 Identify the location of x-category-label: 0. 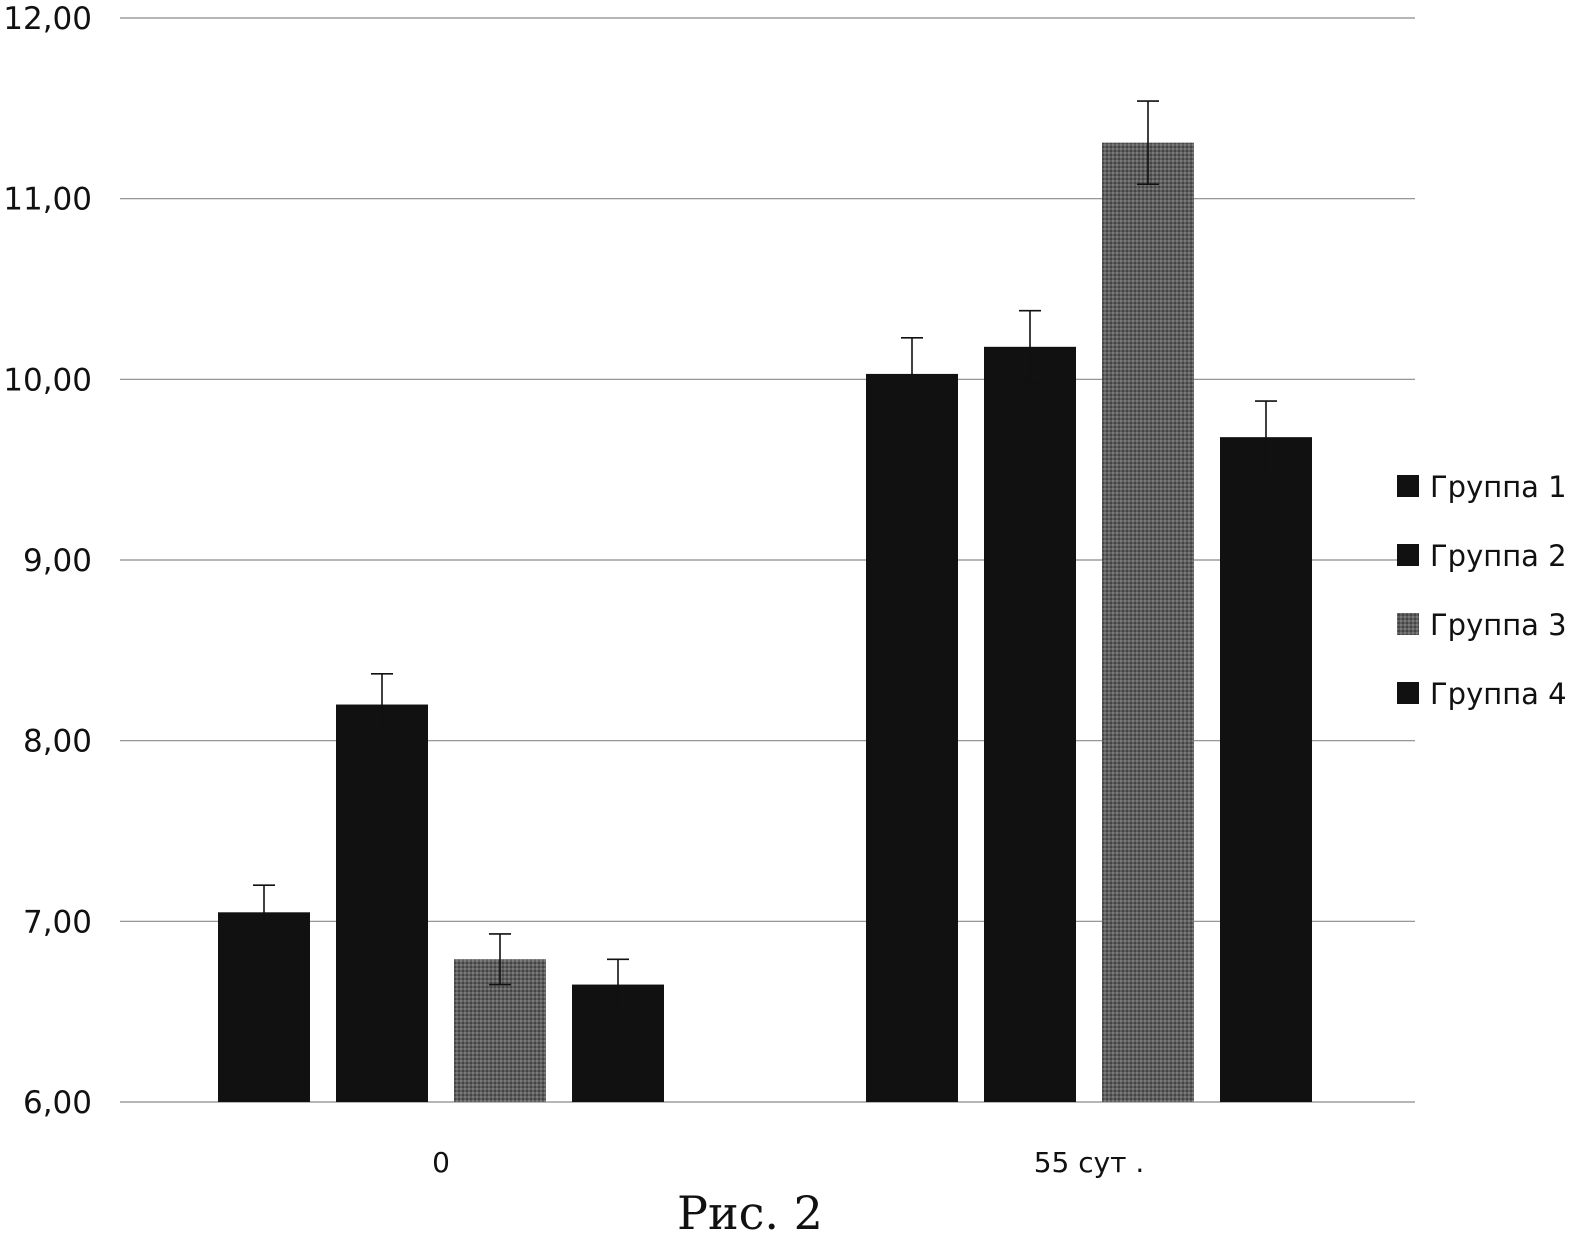
(441, 1162).